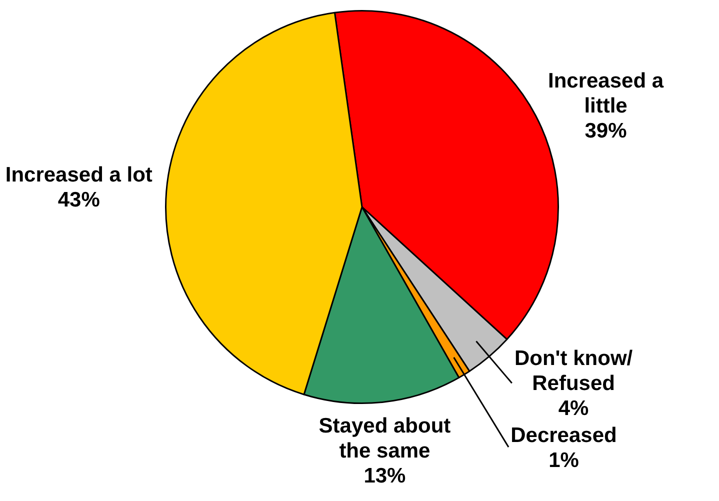 The height and width of the screenshot is (501, 719). What do you see at coordinates (606, 94) in the screenshot?
I see `slice-label: Increased a little` at bounding box center [606, 94].